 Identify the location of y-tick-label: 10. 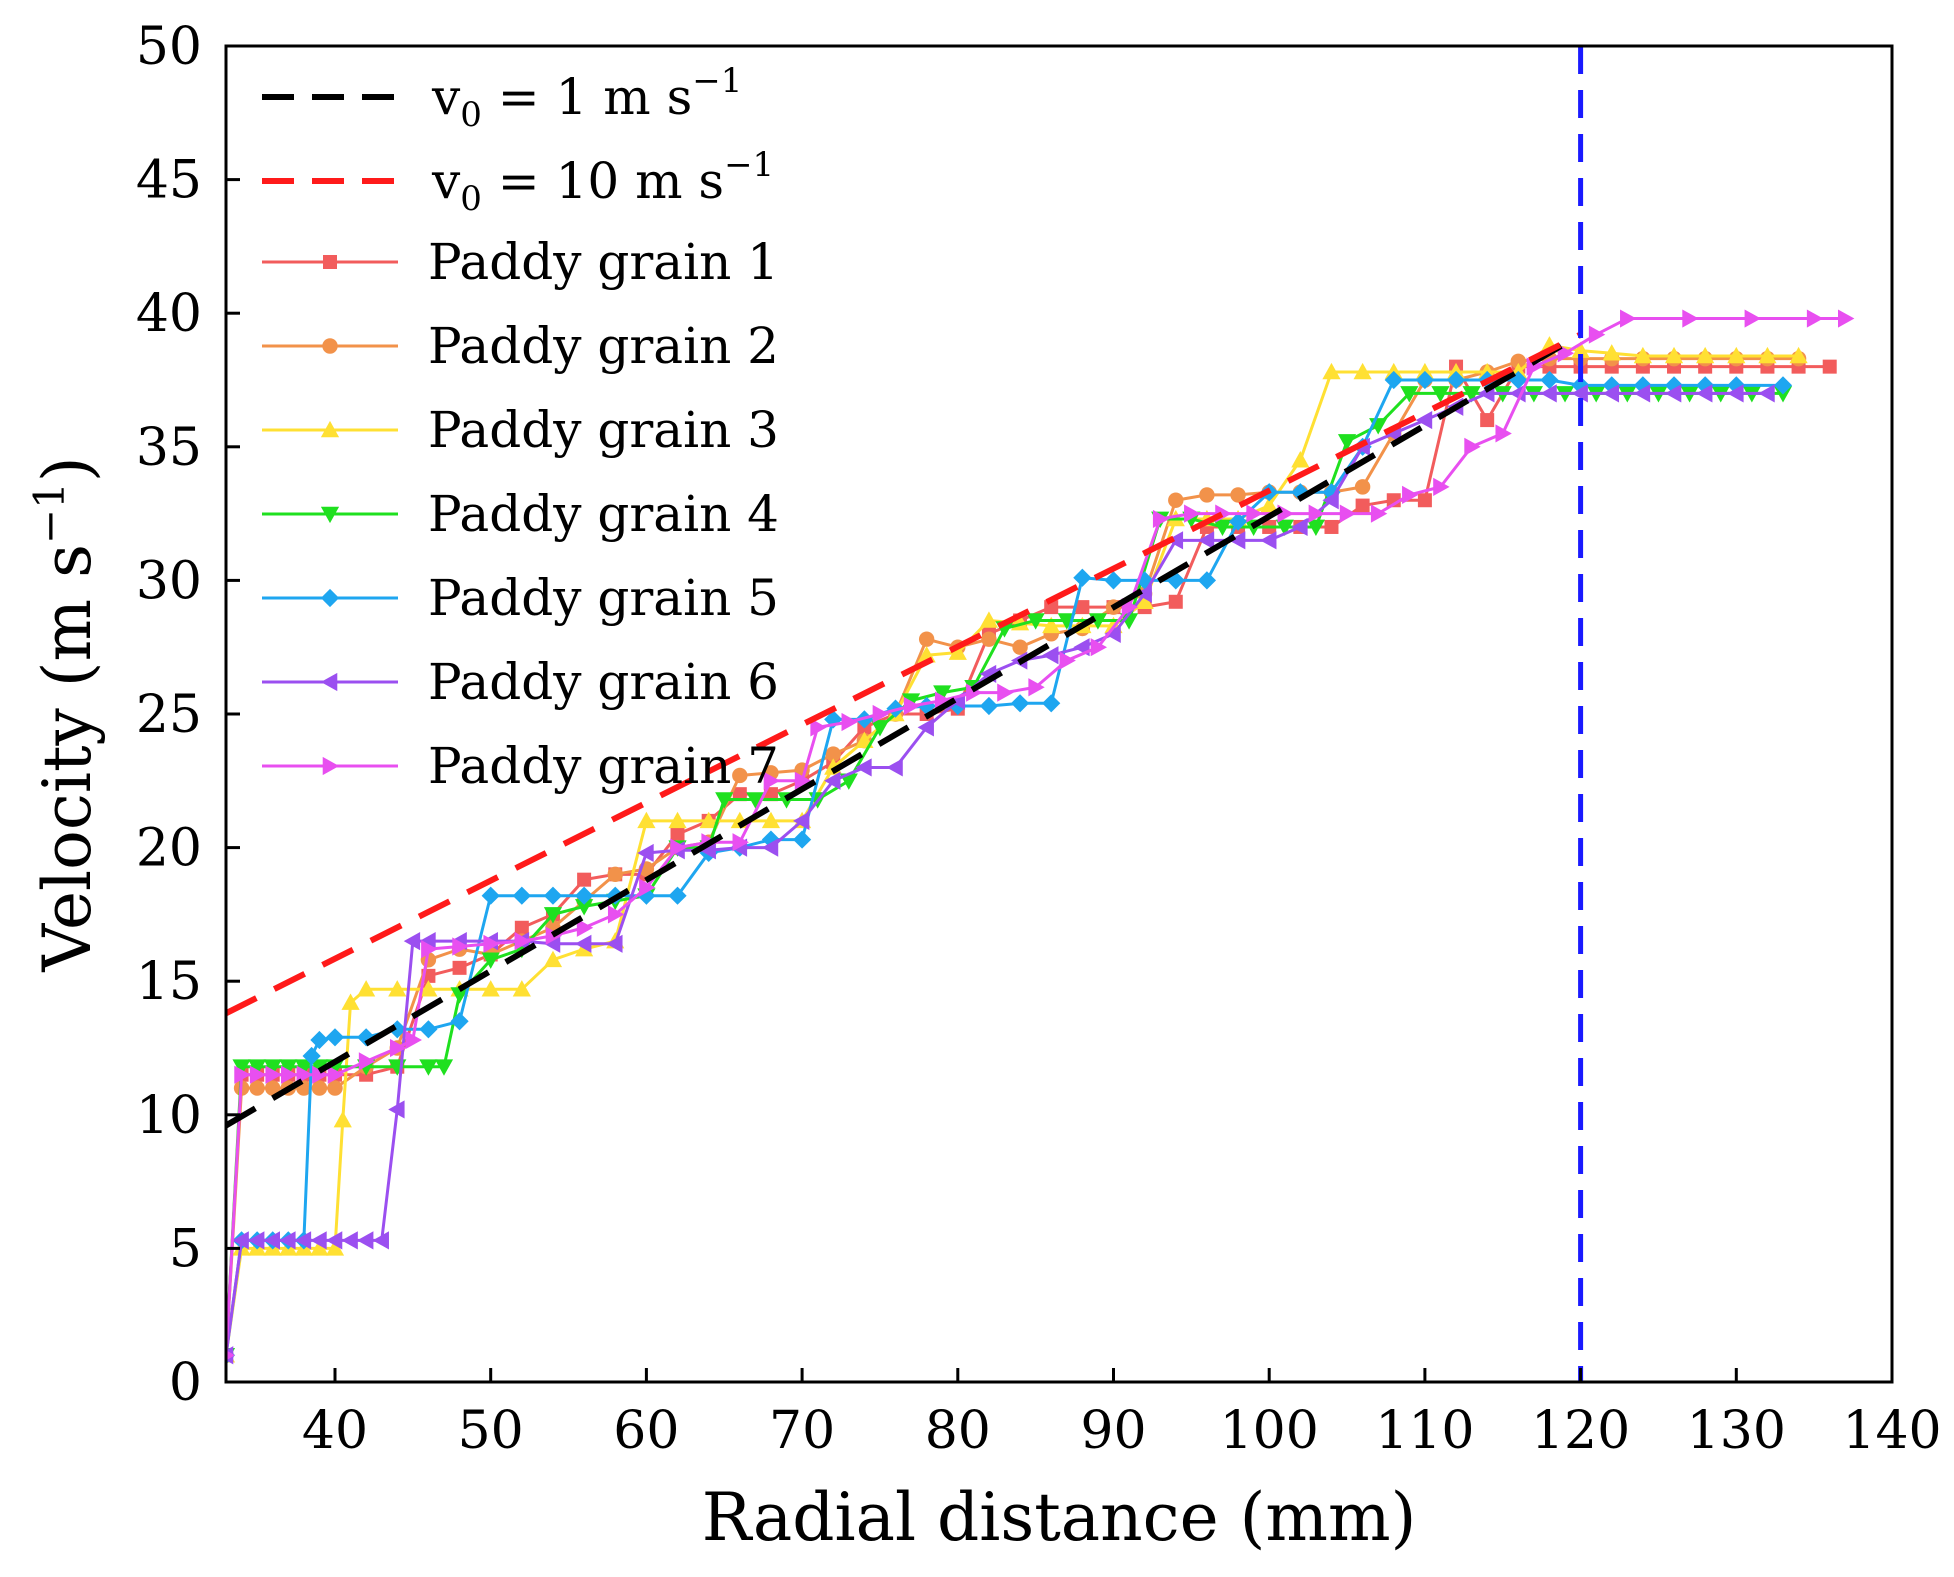
(169, 1116).